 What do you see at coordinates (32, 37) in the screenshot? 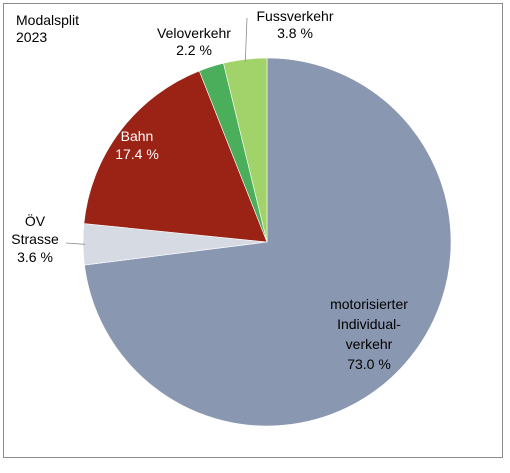
I see `chart-subtitle: 2023` at bounding box center [32, 37].